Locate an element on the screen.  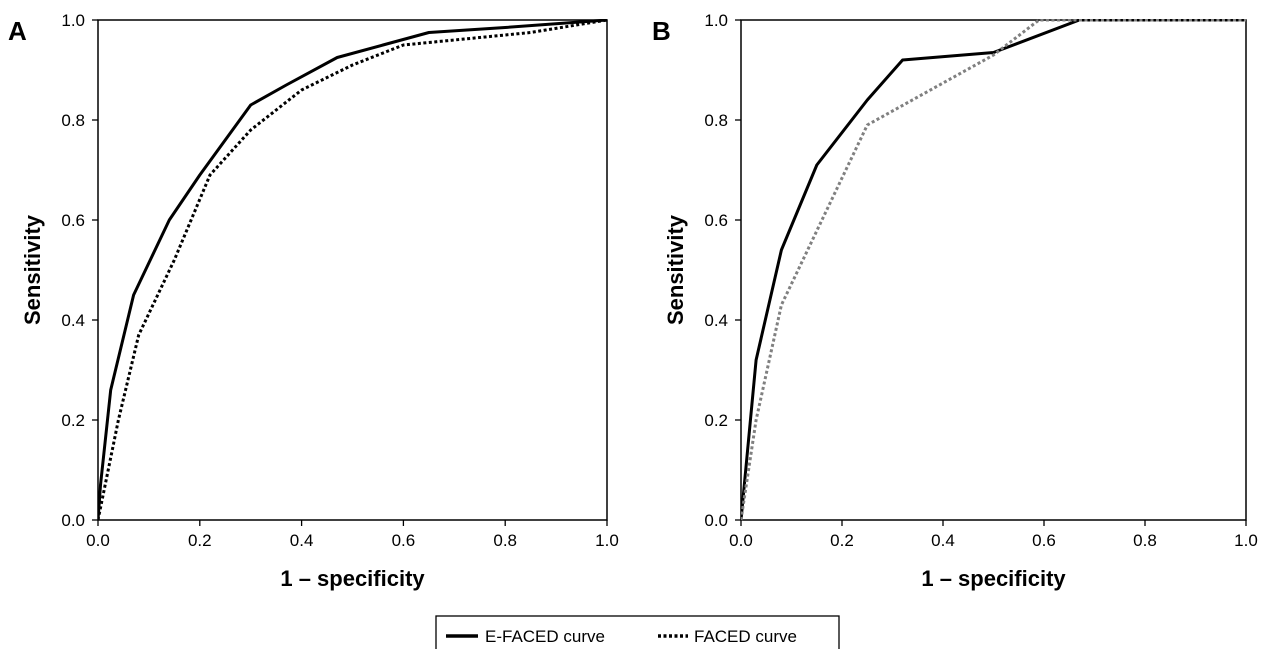
legend-label: FACED curve is located at coordinates (745, 636).